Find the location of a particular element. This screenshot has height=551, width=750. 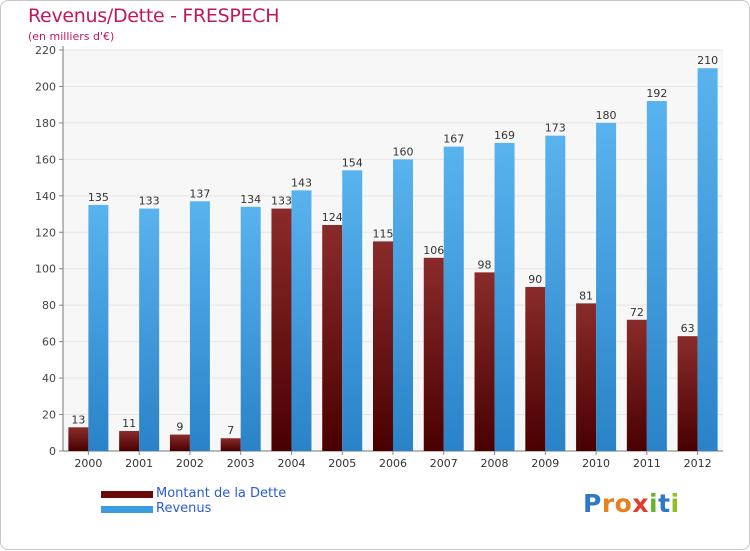

data-label: 143 is located at coordinates (301, 182).